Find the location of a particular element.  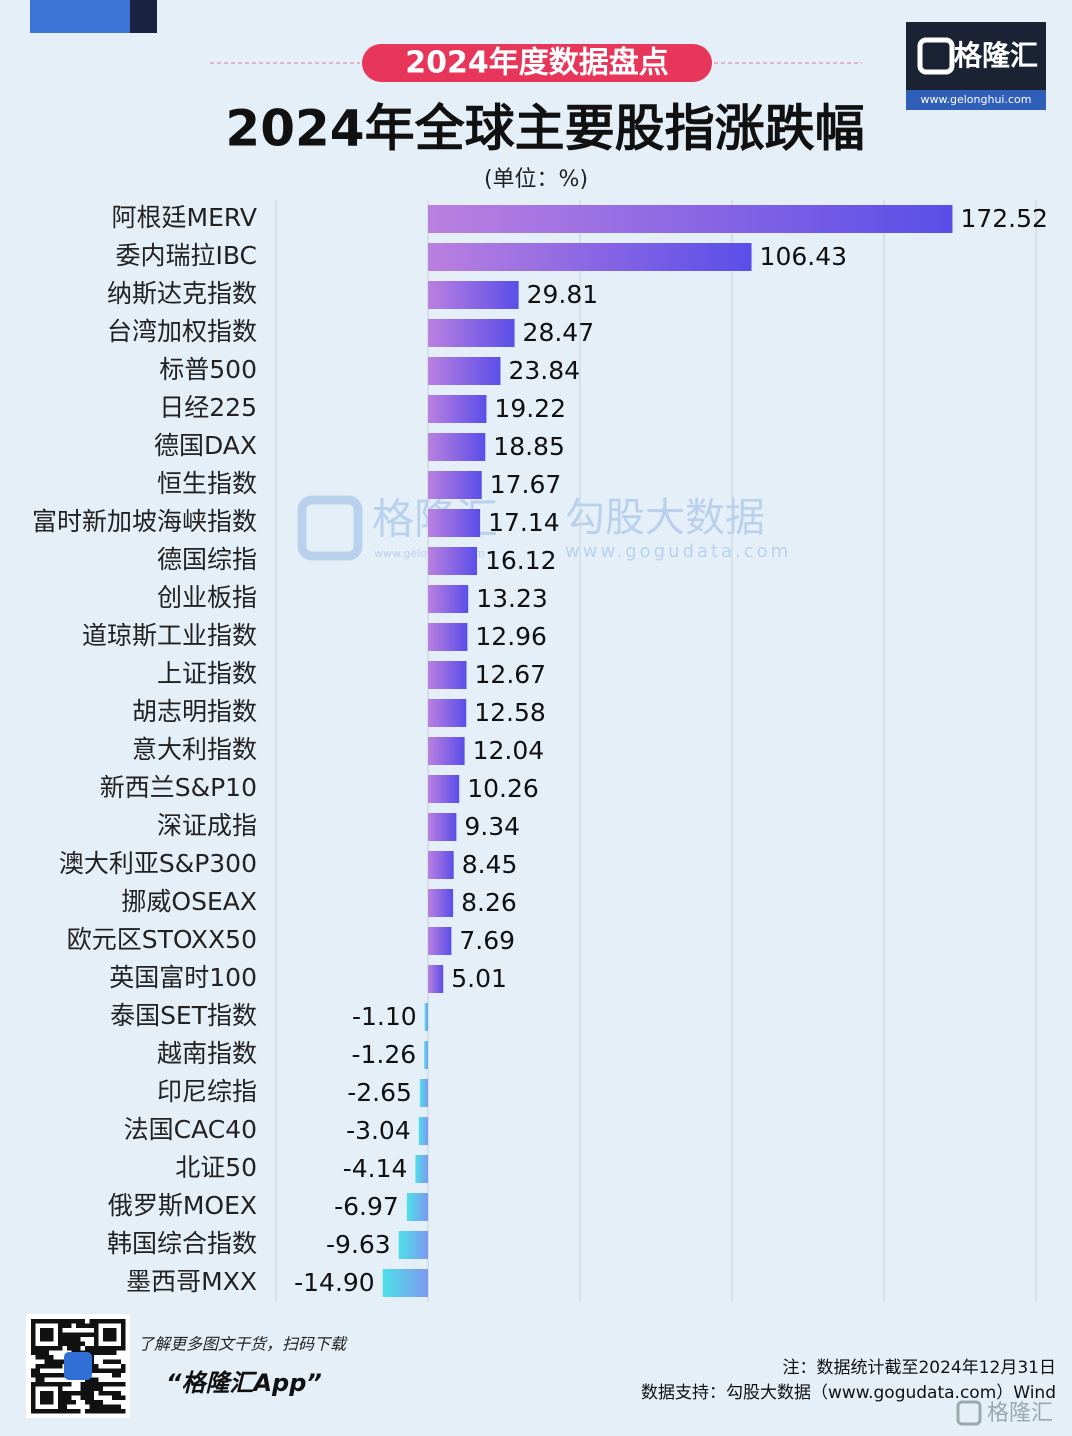

y-tick-label: 创业板指 is located at coordinates (207, 597).